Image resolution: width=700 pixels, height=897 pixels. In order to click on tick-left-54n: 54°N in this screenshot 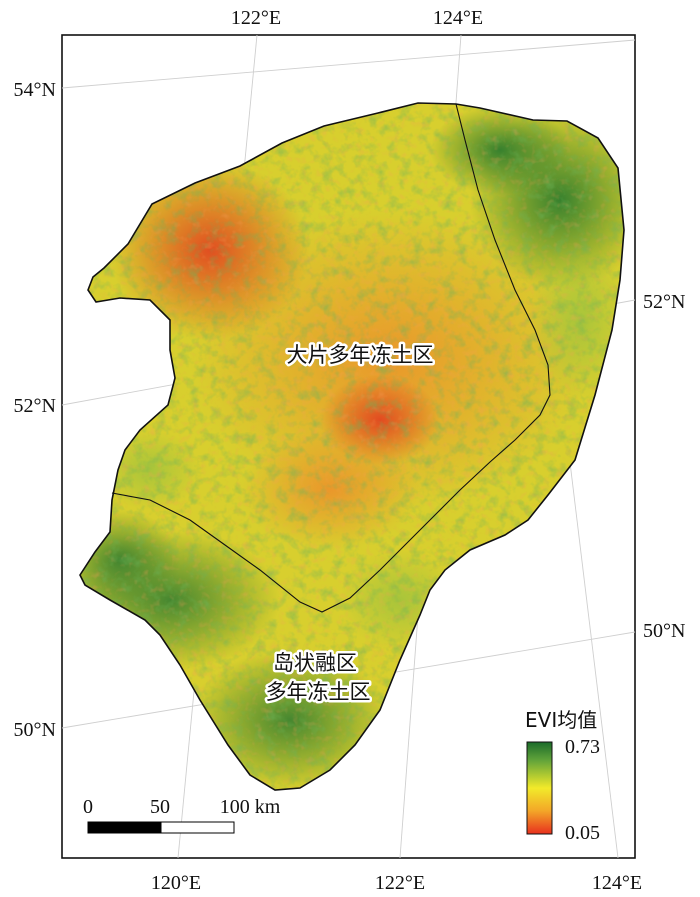, I will do `click(35, 90)`.